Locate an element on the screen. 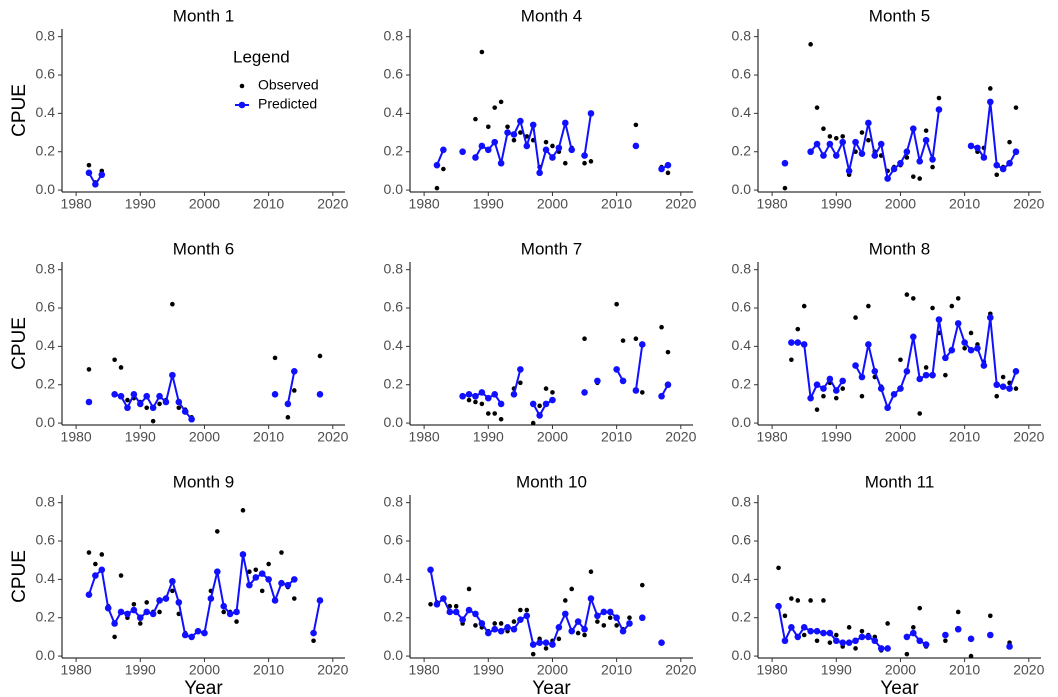  panel-title: Month 9 is located at coordinates (203, 481).